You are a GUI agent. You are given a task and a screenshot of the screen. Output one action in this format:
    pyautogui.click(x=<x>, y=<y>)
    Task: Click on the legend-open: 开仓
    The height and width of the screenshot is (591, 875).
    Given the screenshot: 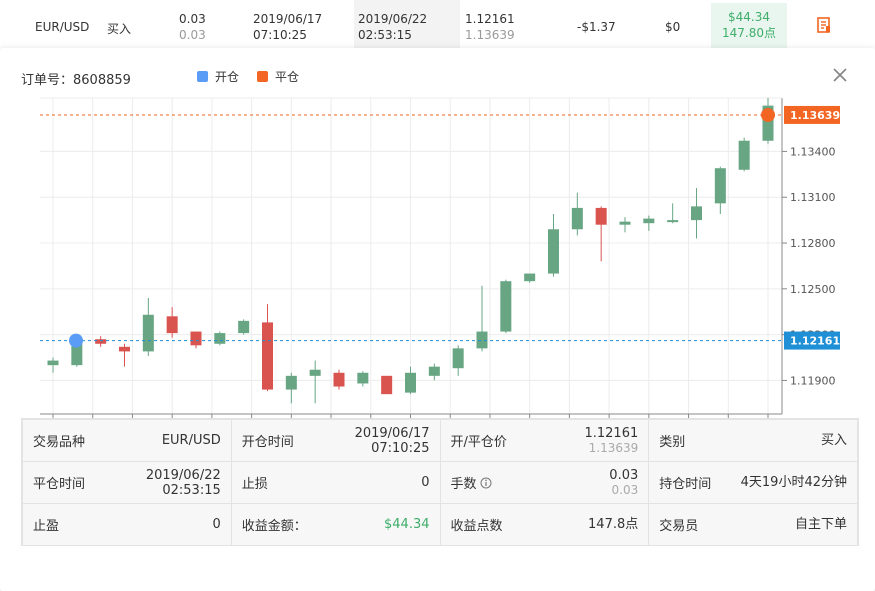 What is the action you would take?
    pyautogui.click(x=218, y=76)
    